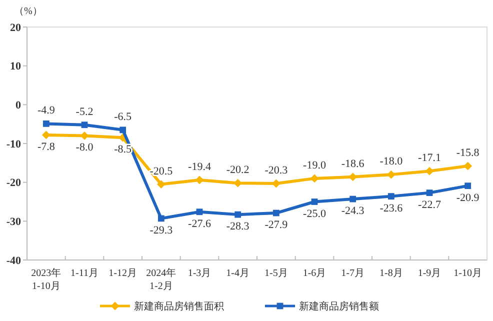  I want to click on data-label: -24.3, so click(353, 211).